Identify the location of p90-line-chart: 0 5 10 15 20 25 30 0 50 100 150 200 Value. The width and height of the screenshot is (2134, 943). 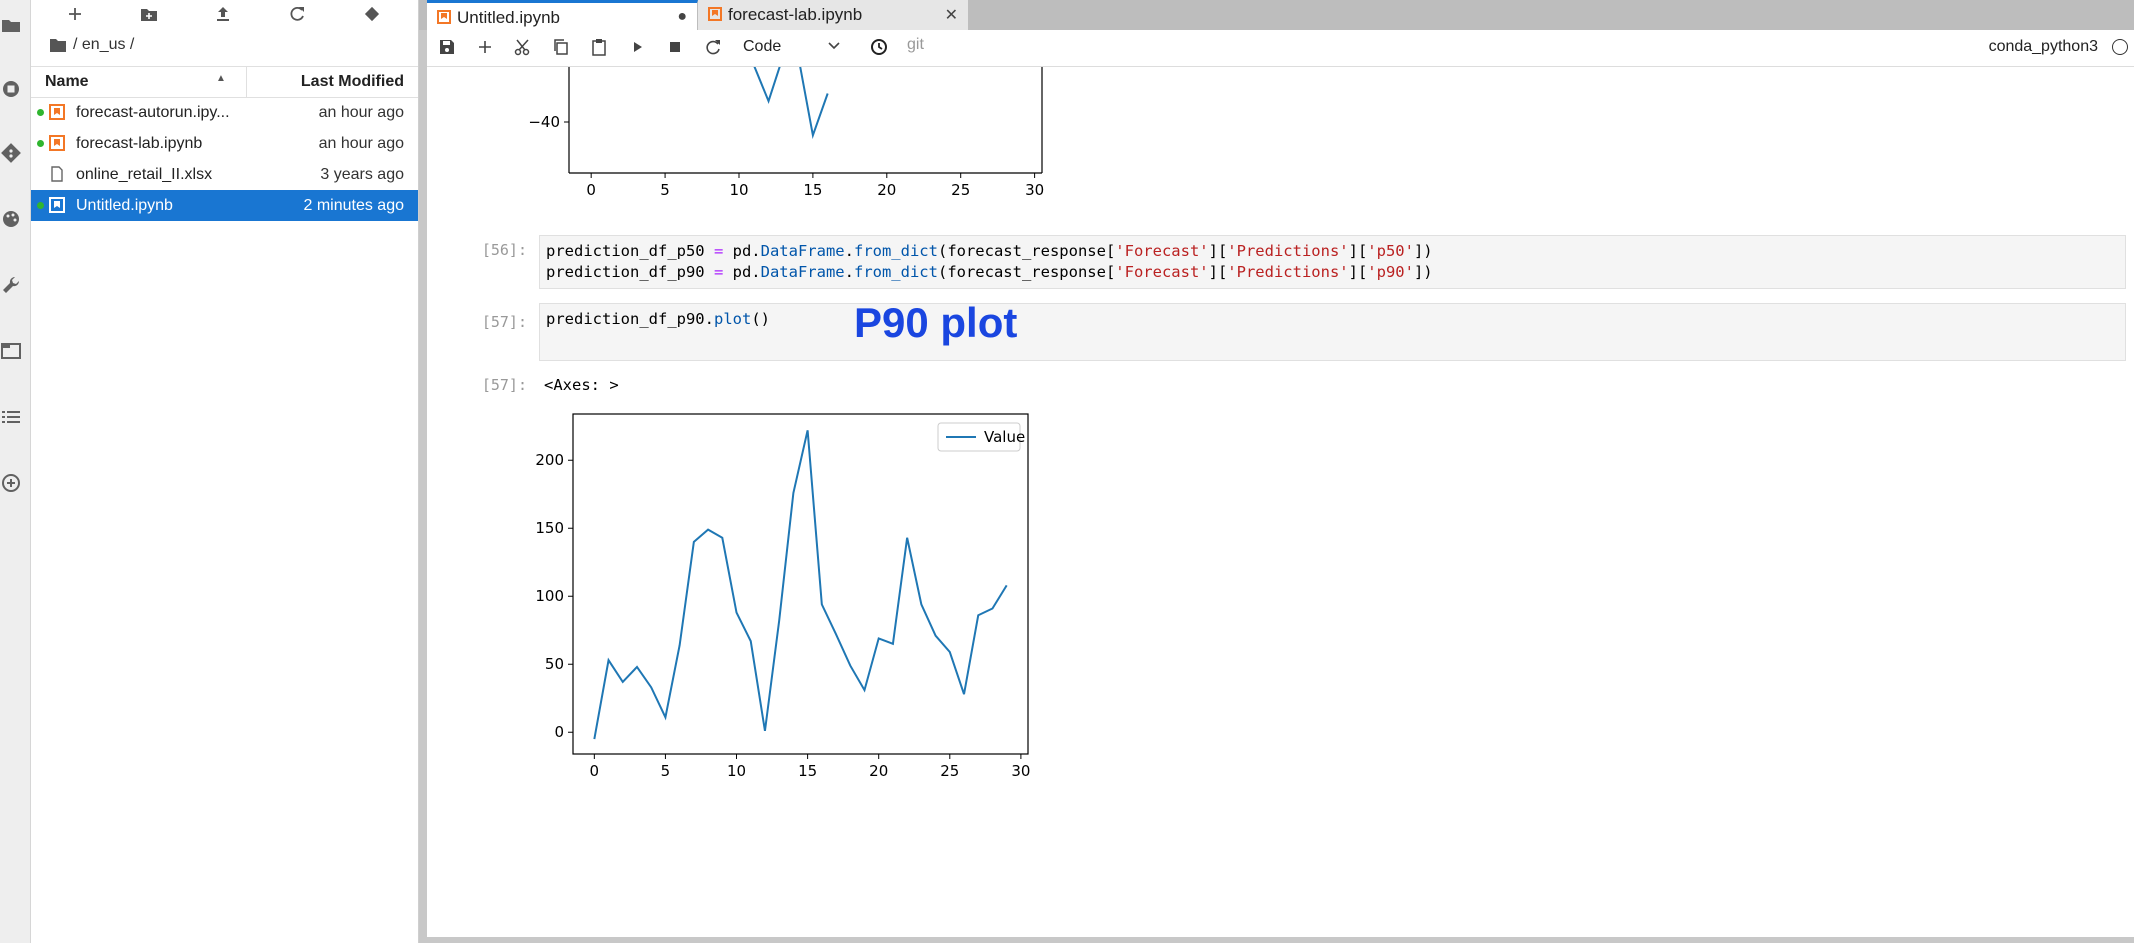
(782, 596).